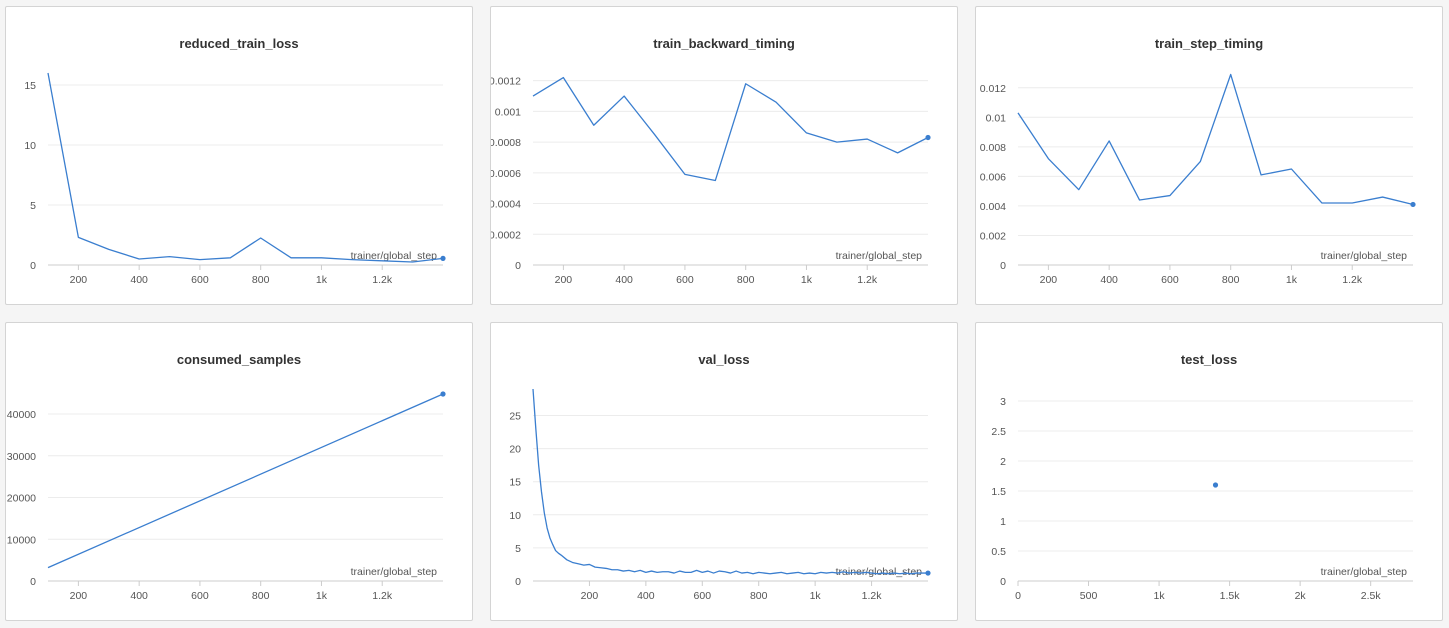 The width and height of the screenshot is (1449, 628). I want to click on chart-title: val_loss, so click(724, 359).